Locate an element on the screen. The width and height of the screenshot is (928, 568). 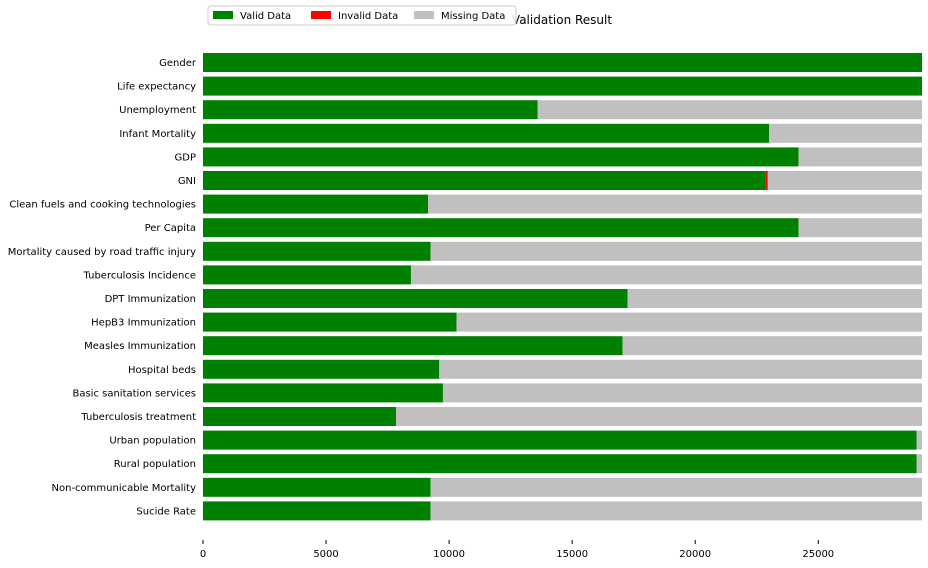
category-label: Life expectancy is located at coordinates (156, 87).